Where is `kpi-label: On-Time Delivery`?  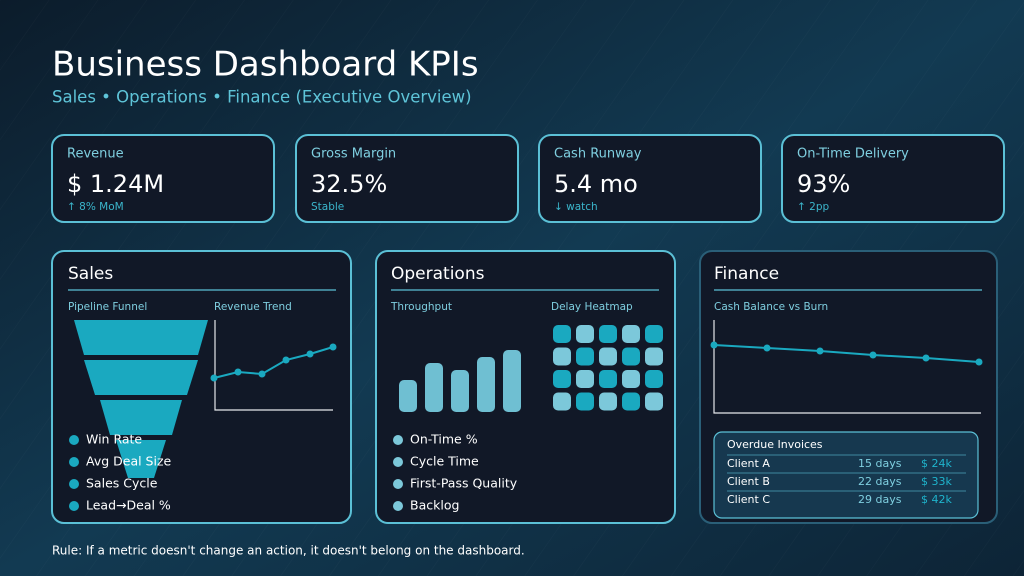
kpi-label: On-Time Delivery is located at coordinates (853, 154).